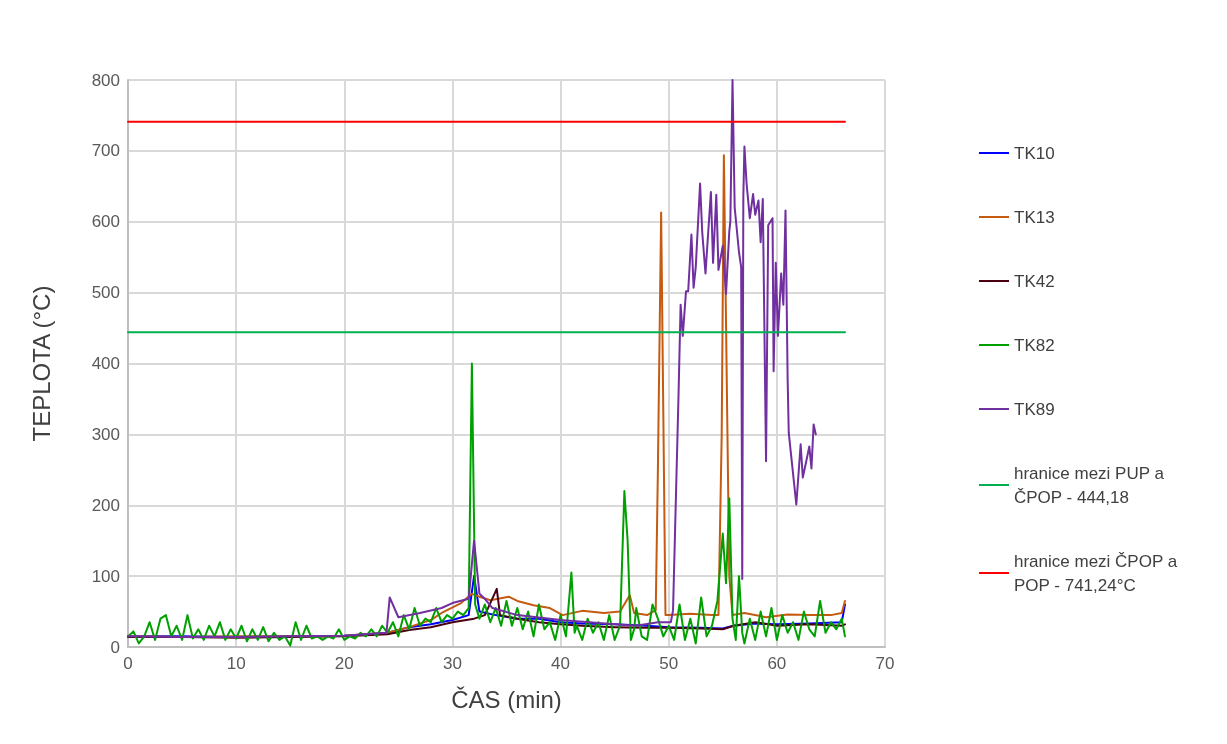  Describe the element at coordinates (1034, 217) in the screenshot. I see `legend-label: TK13` at that location.